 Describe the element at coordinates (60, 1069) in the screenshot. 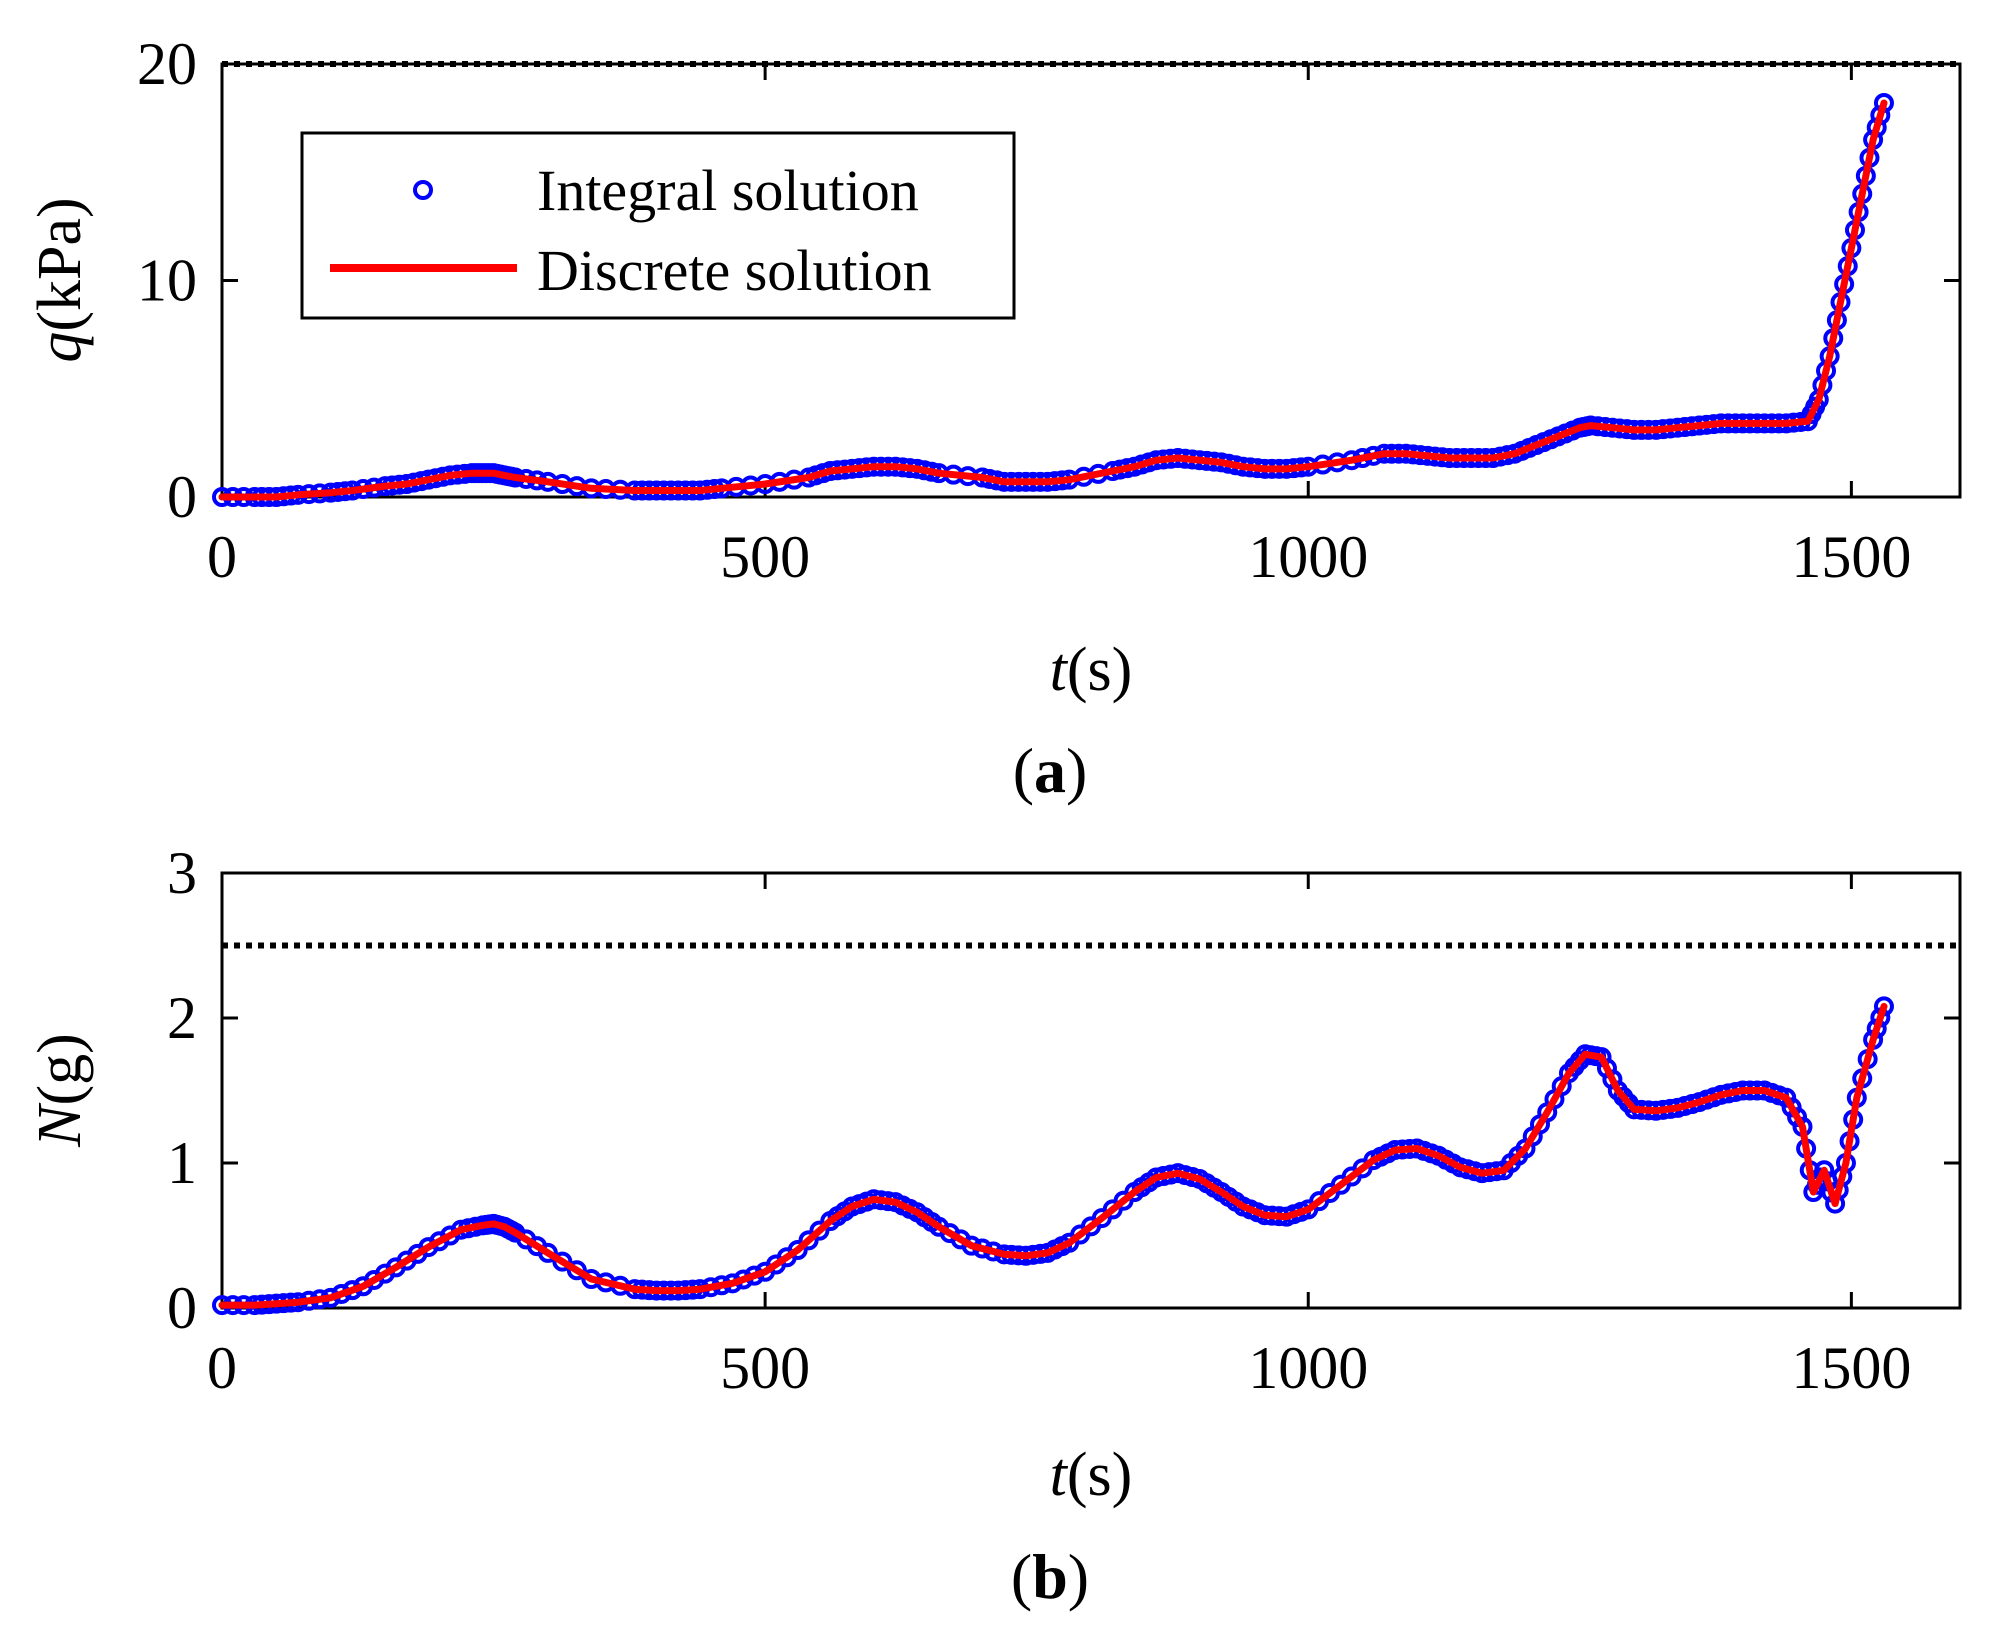

I see `y-axis-unit: (g)` at that location.